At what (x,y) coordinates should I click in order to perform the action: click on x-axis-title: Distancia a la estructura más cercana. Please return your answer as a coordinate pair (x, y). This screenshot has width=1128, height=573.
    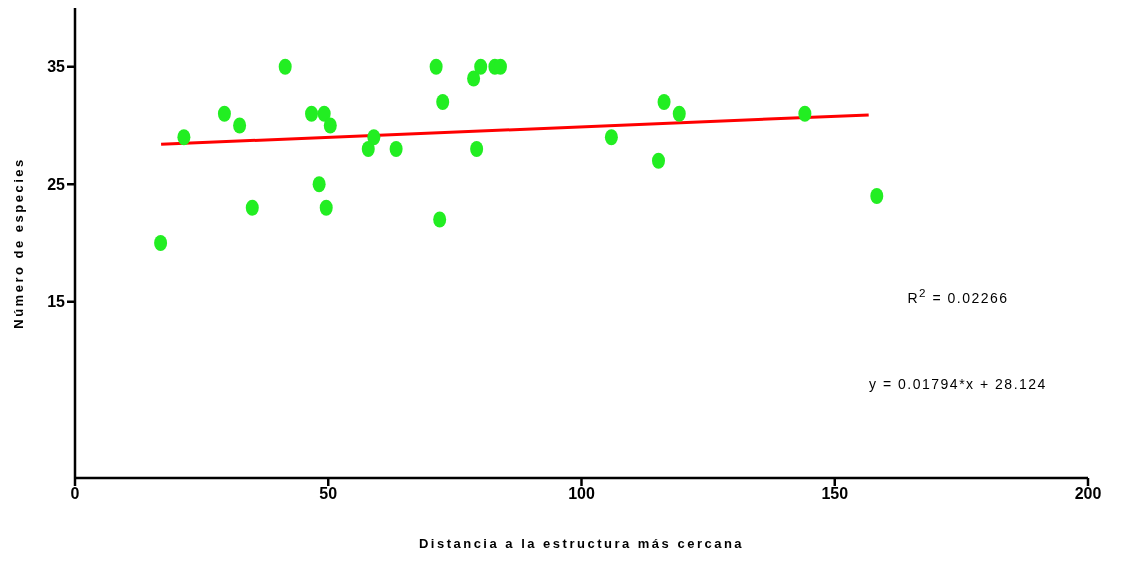
    Looking at the image, I should click on (581, 543).